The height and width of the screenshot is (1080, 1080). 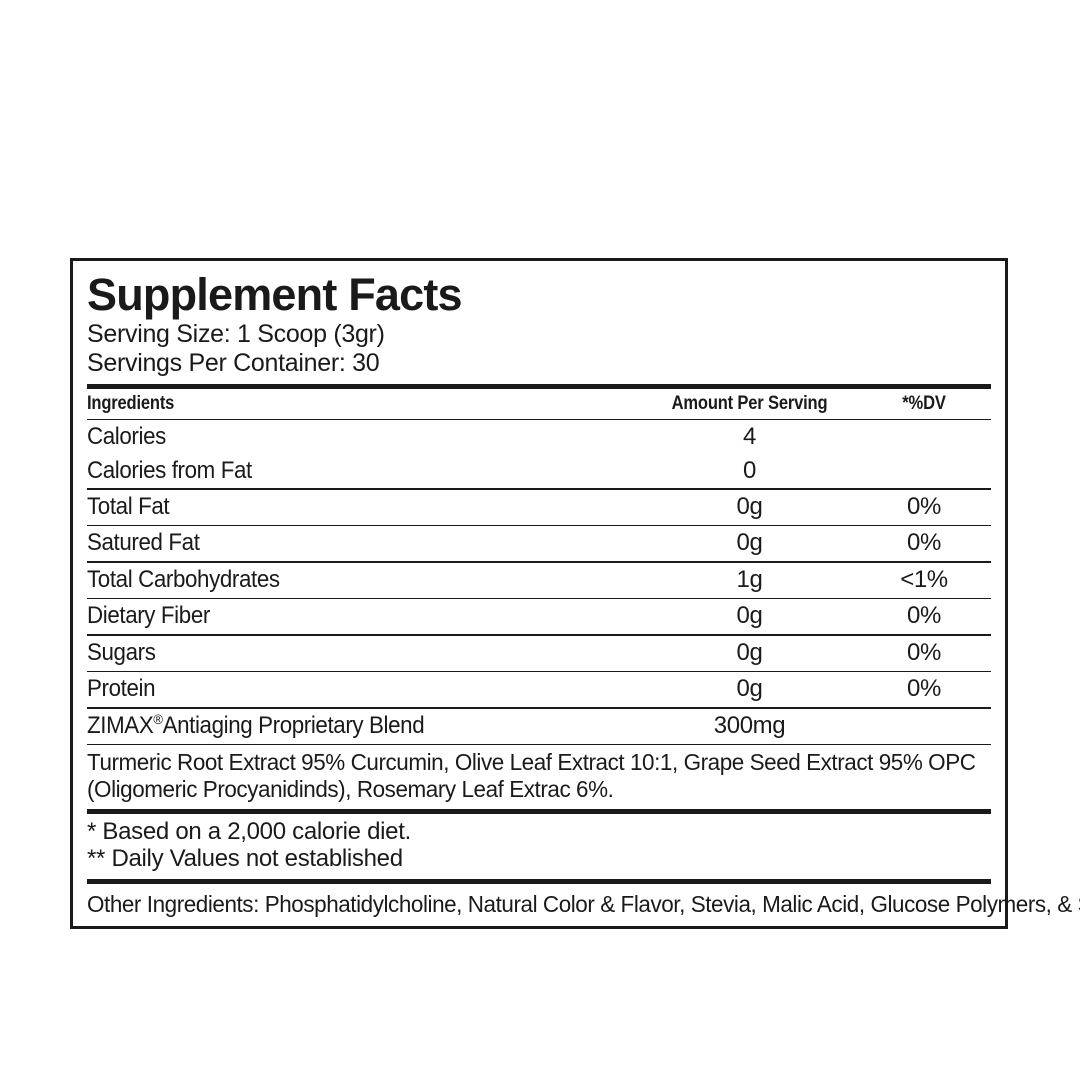 What do you see at coordinates (249, 832) in the screenshot?
I see `footnote-calorie-diet: * Based on a 2,000 calorie diet.` at bounding box center [249, 832].